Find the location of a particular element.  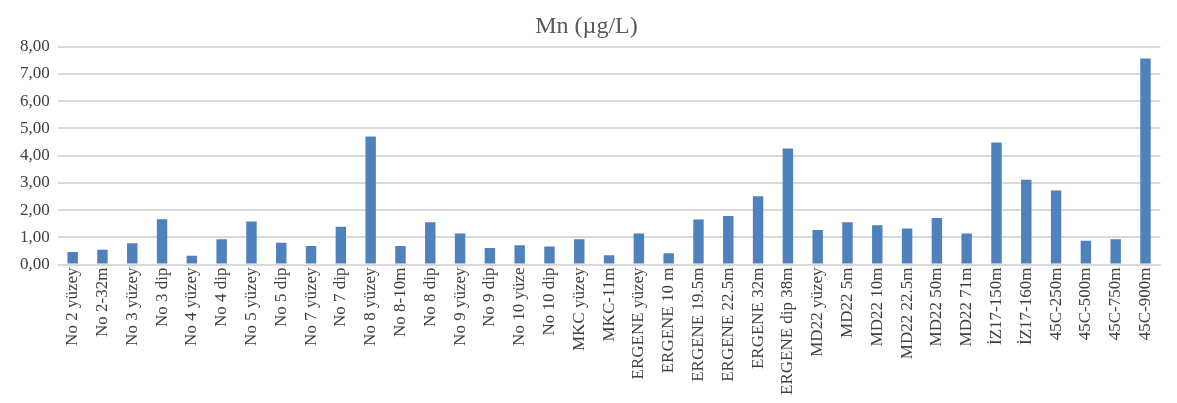

x-tick-label: No 4 dip is located at coordinates (221, 297).